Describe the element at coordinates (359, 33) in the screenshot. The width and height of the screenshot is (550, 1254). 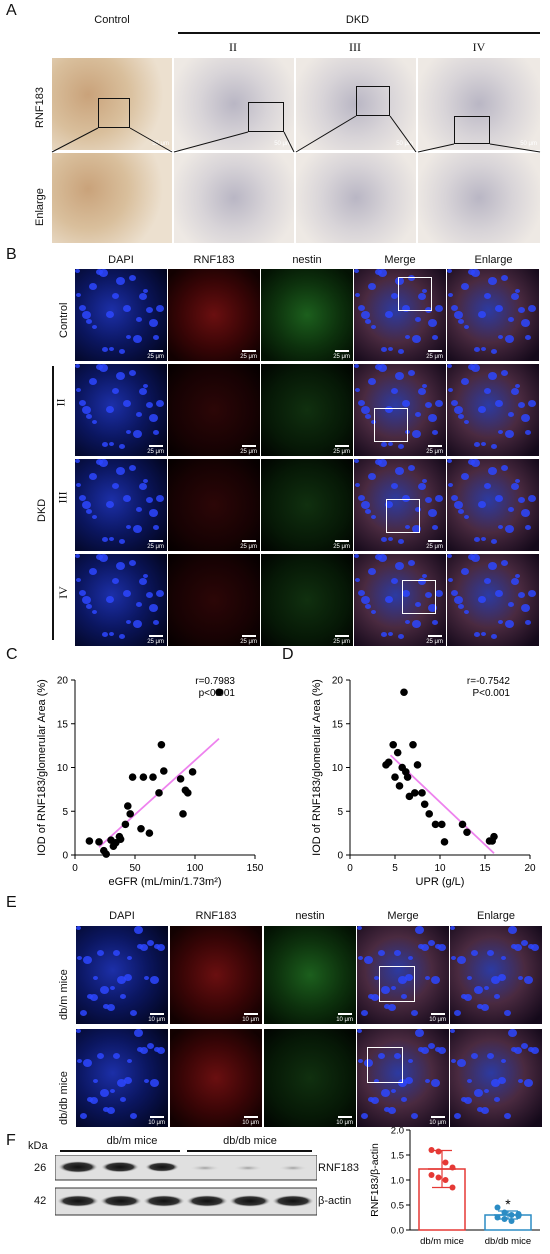
I see `panel-a-dkd-line` at that location.